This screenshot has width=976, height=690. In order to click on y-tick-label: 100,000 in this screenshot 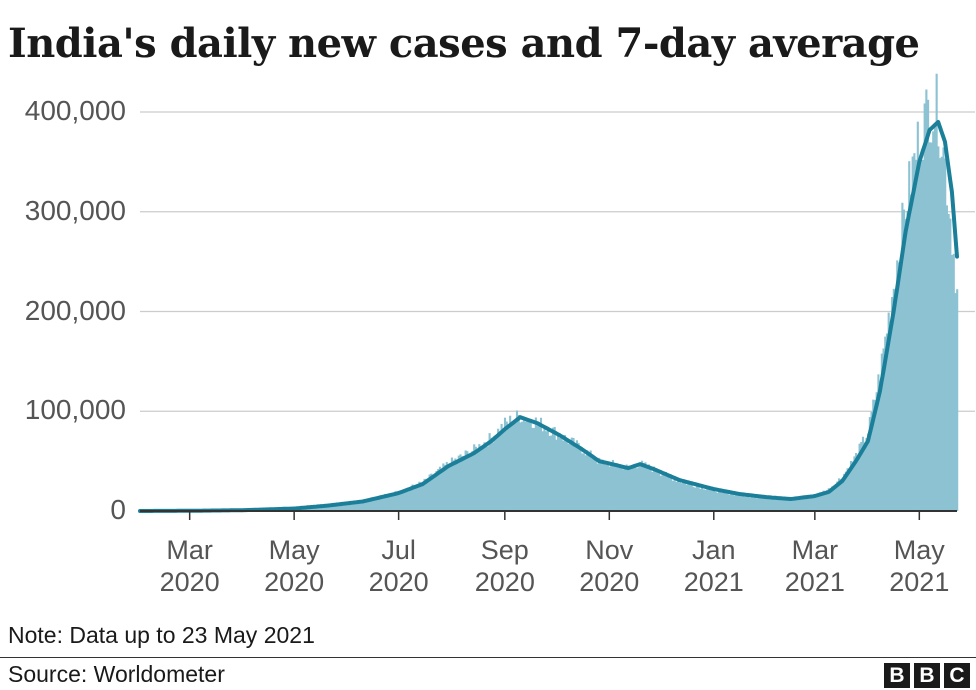, I will do `click(75, 410)`.